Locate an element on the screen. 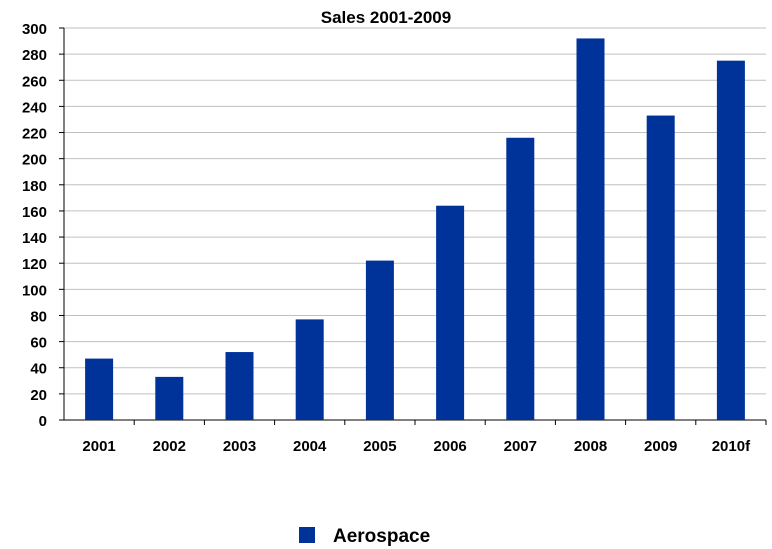 The image size is (772, 549). y-tick-label: 200 is located at coordinates (34, 160).